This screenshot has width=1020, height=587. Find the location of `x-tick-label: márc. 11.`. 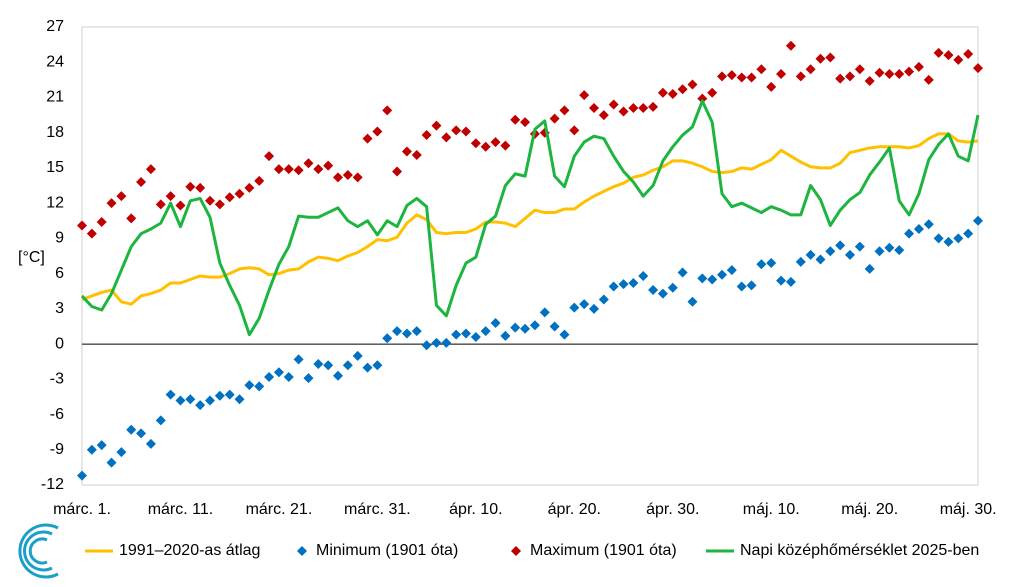

x-tick-label: márc. 11. is located at coordinates (181, 509).